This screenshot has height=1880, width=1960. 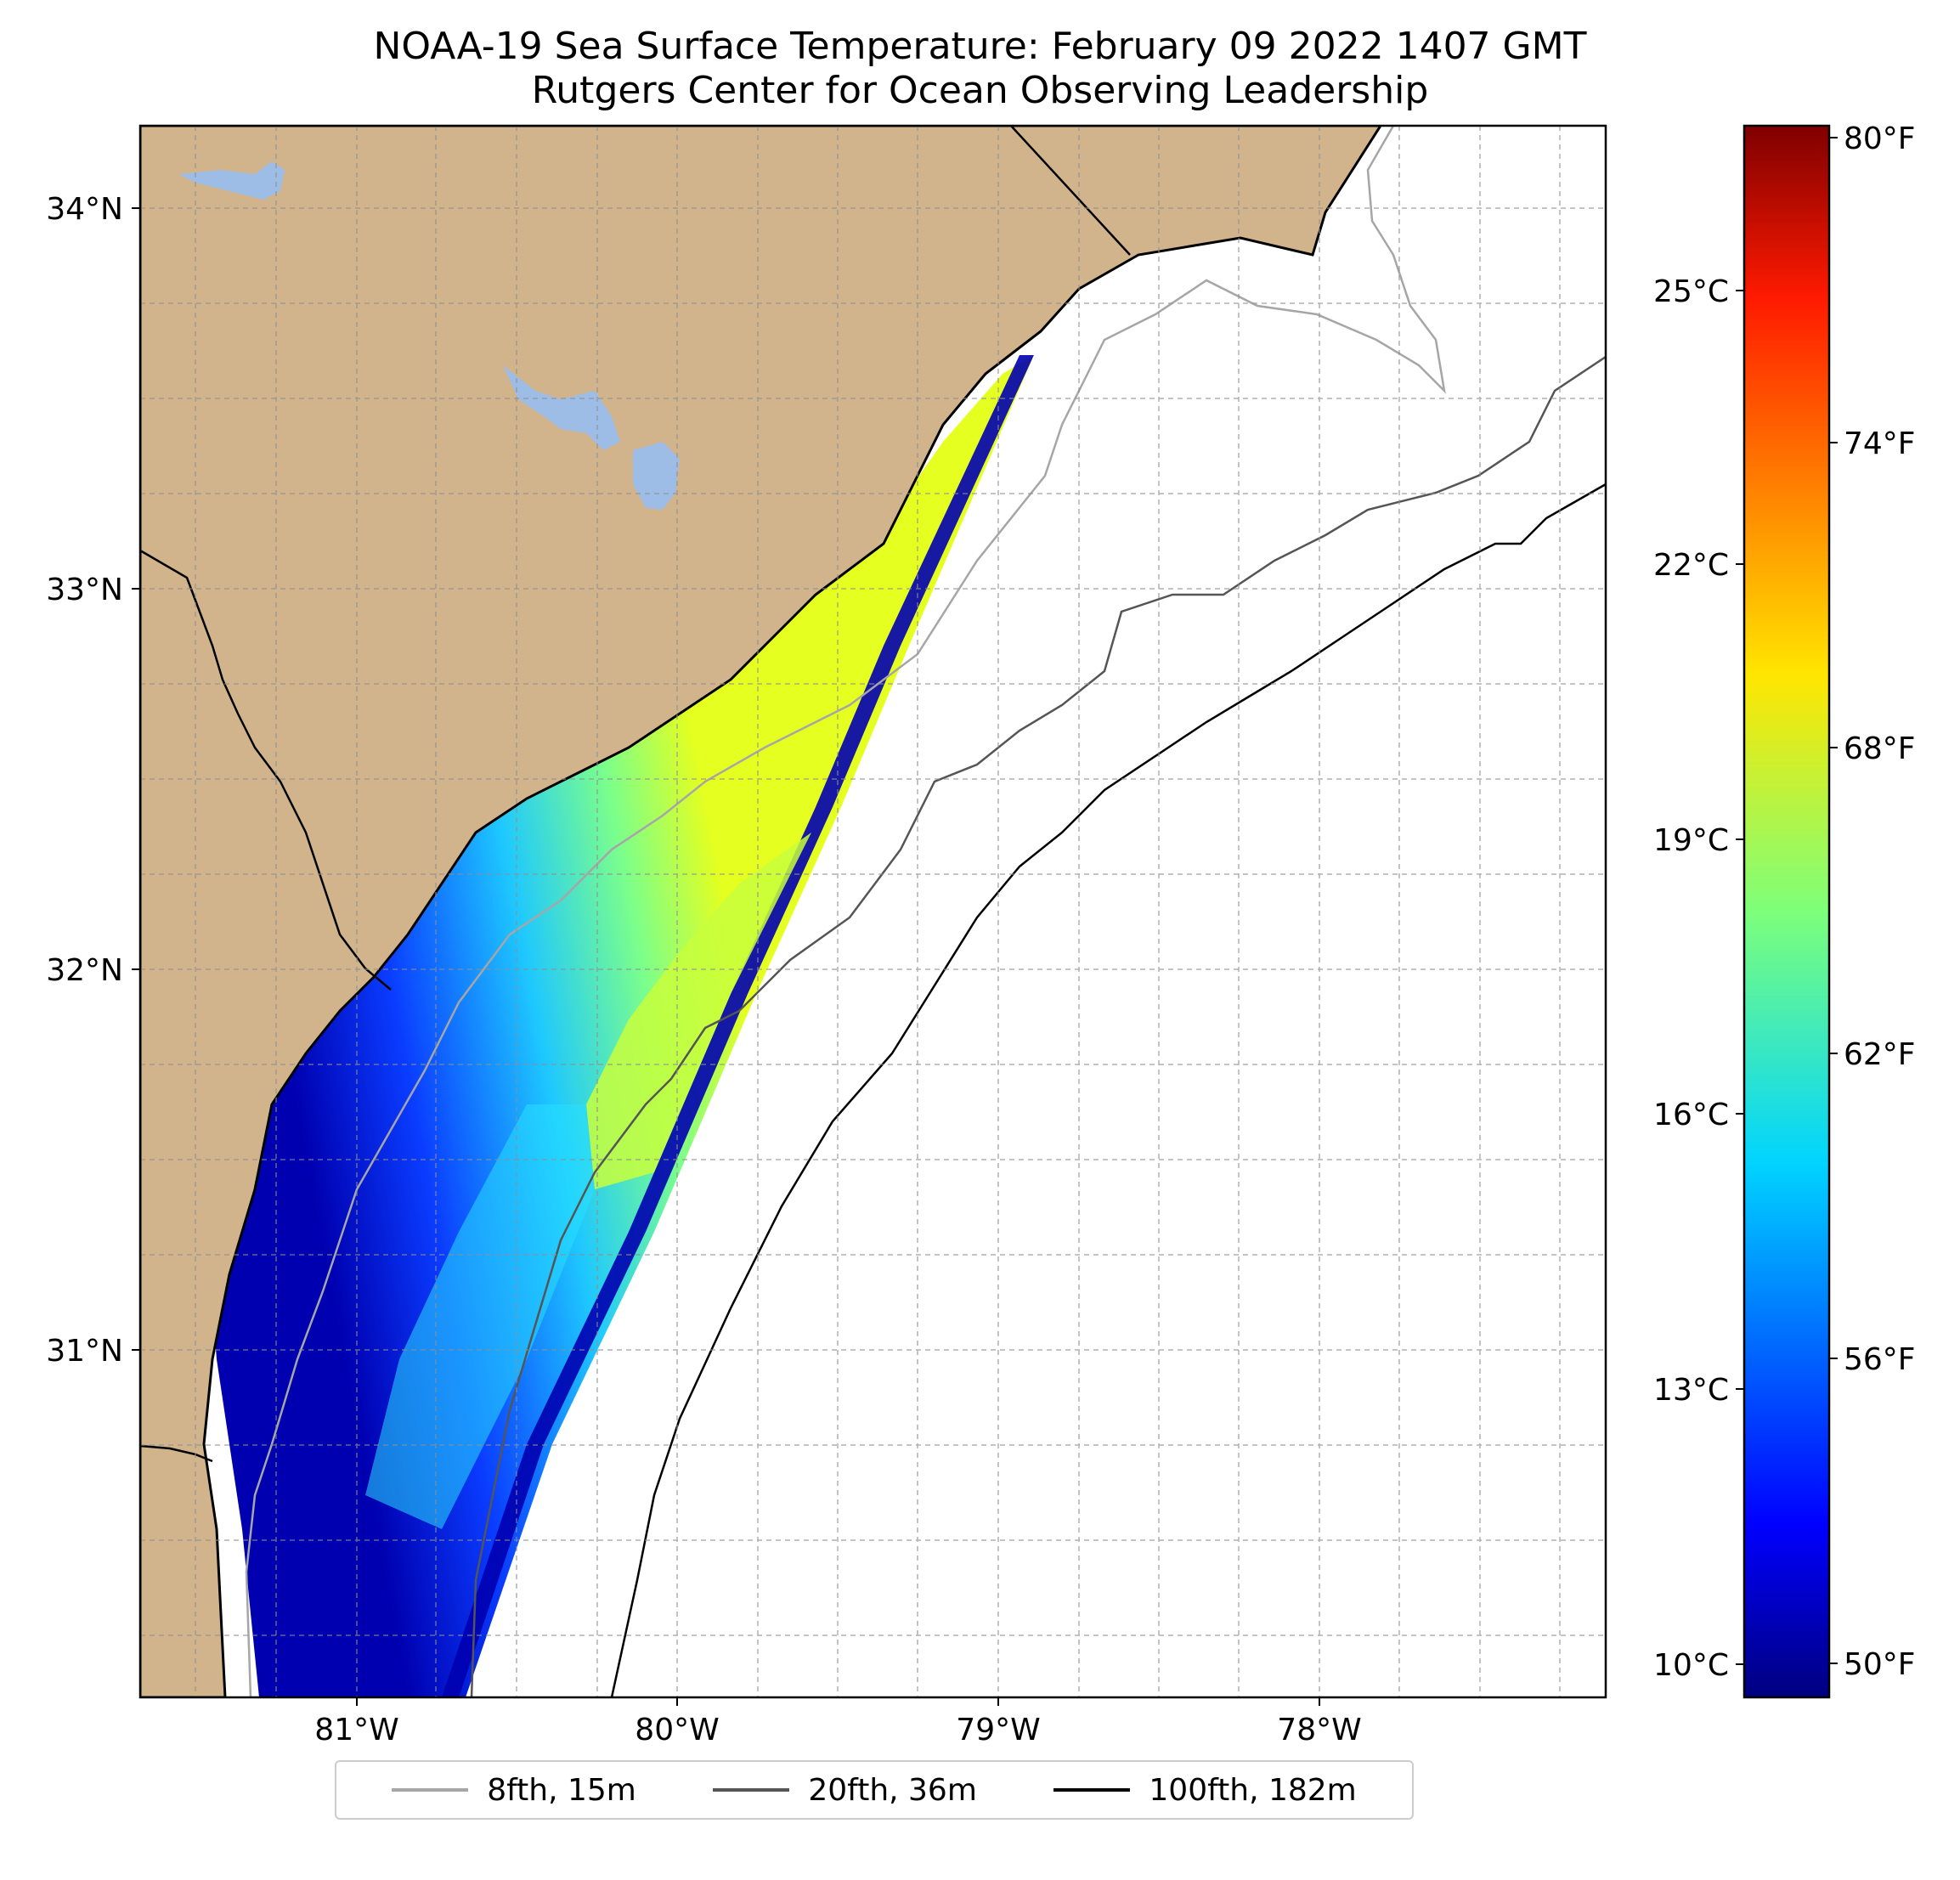 I want to click on legend-item-20fth: 20fth, 36m, so click(x=845, y=1790).